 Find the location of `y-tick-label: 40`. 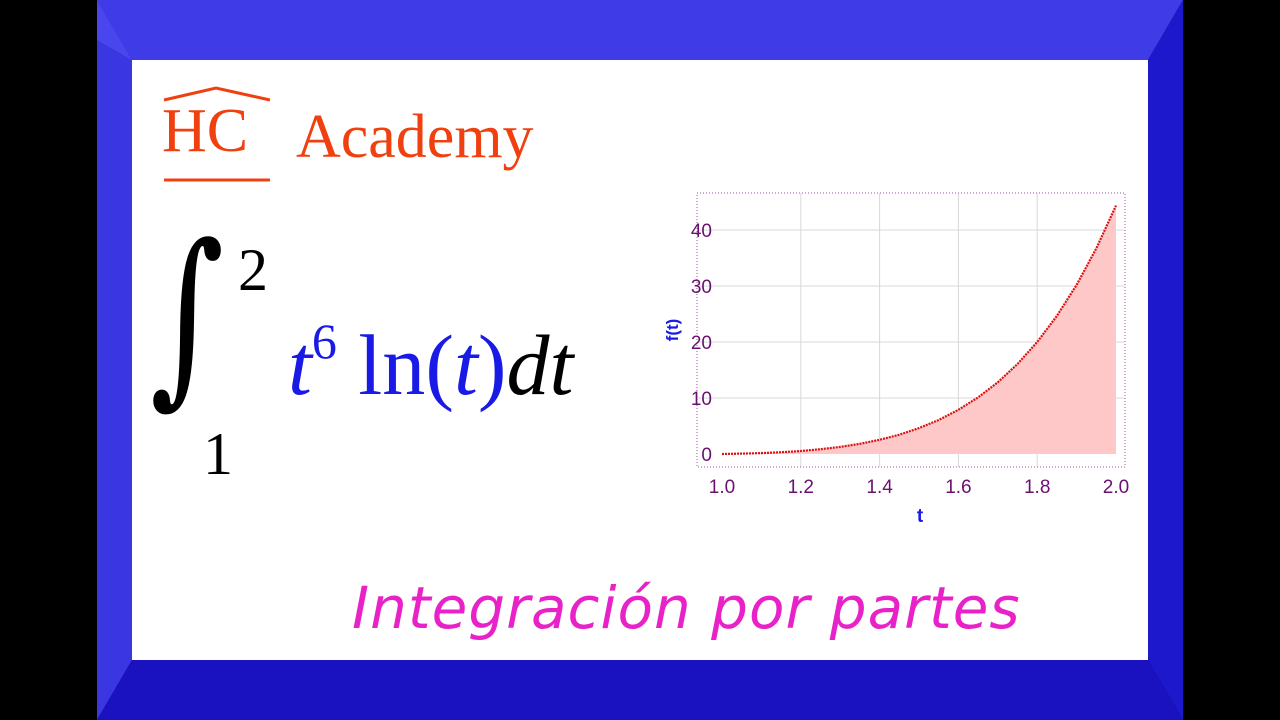

y-tick-label: 40 is located at coordinates (701, 231).